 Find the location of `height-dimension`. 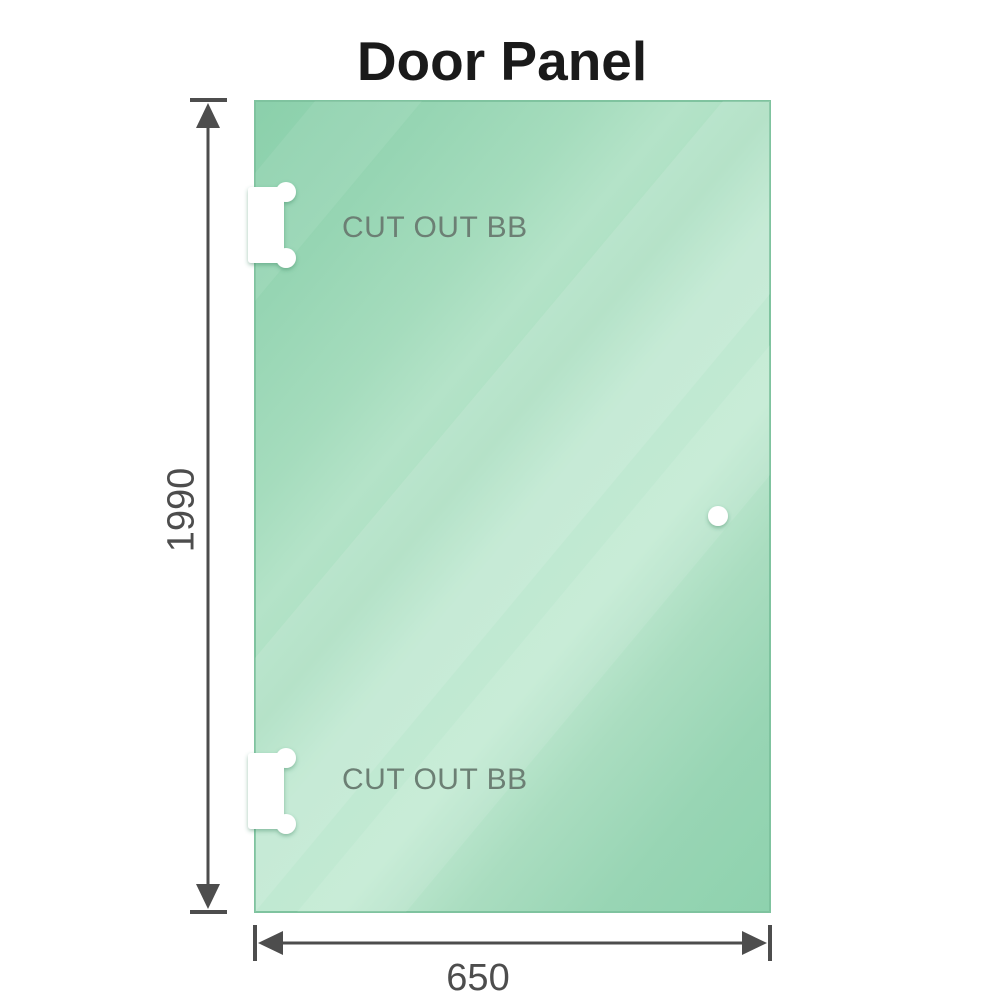

height-dimension is located at coordinates (208, 506).